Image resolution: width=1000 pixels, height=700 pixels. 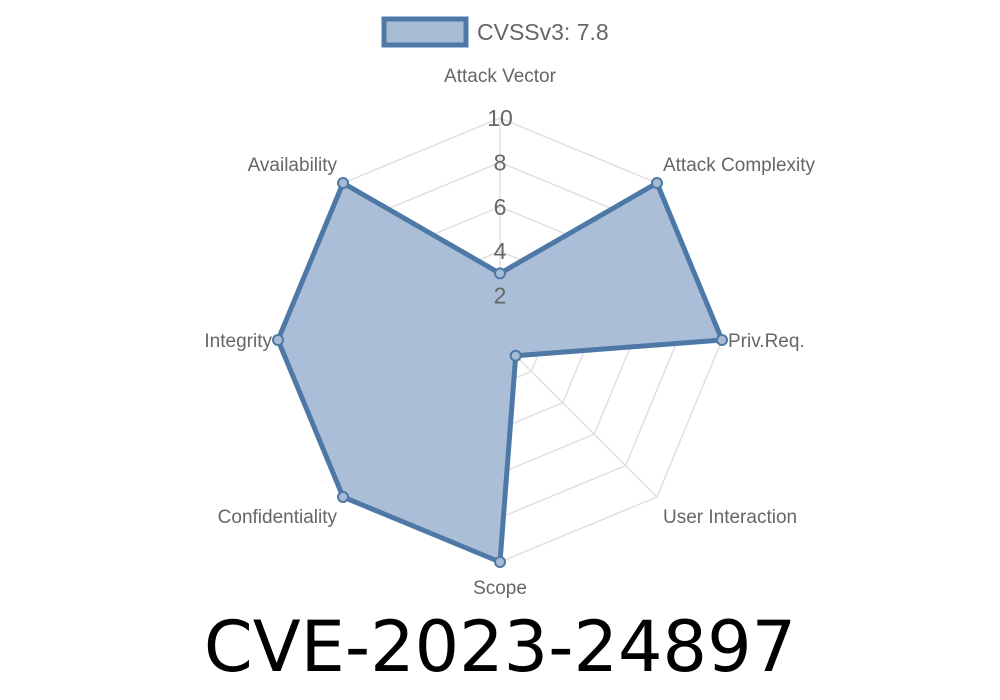 What do you see at coordinates (293, 165) in the screenshot?
I see `axis-label: Availability` at bounding box center [293, 165].